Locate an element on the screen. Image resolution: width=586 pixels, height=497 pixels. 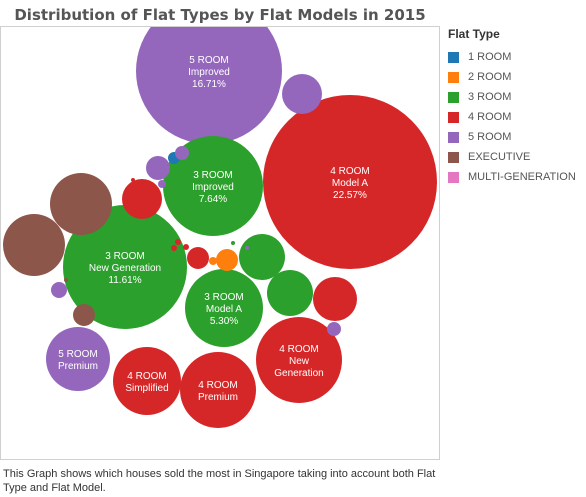
legend-item: 3 ROOM is located at coordinates (516, 97).